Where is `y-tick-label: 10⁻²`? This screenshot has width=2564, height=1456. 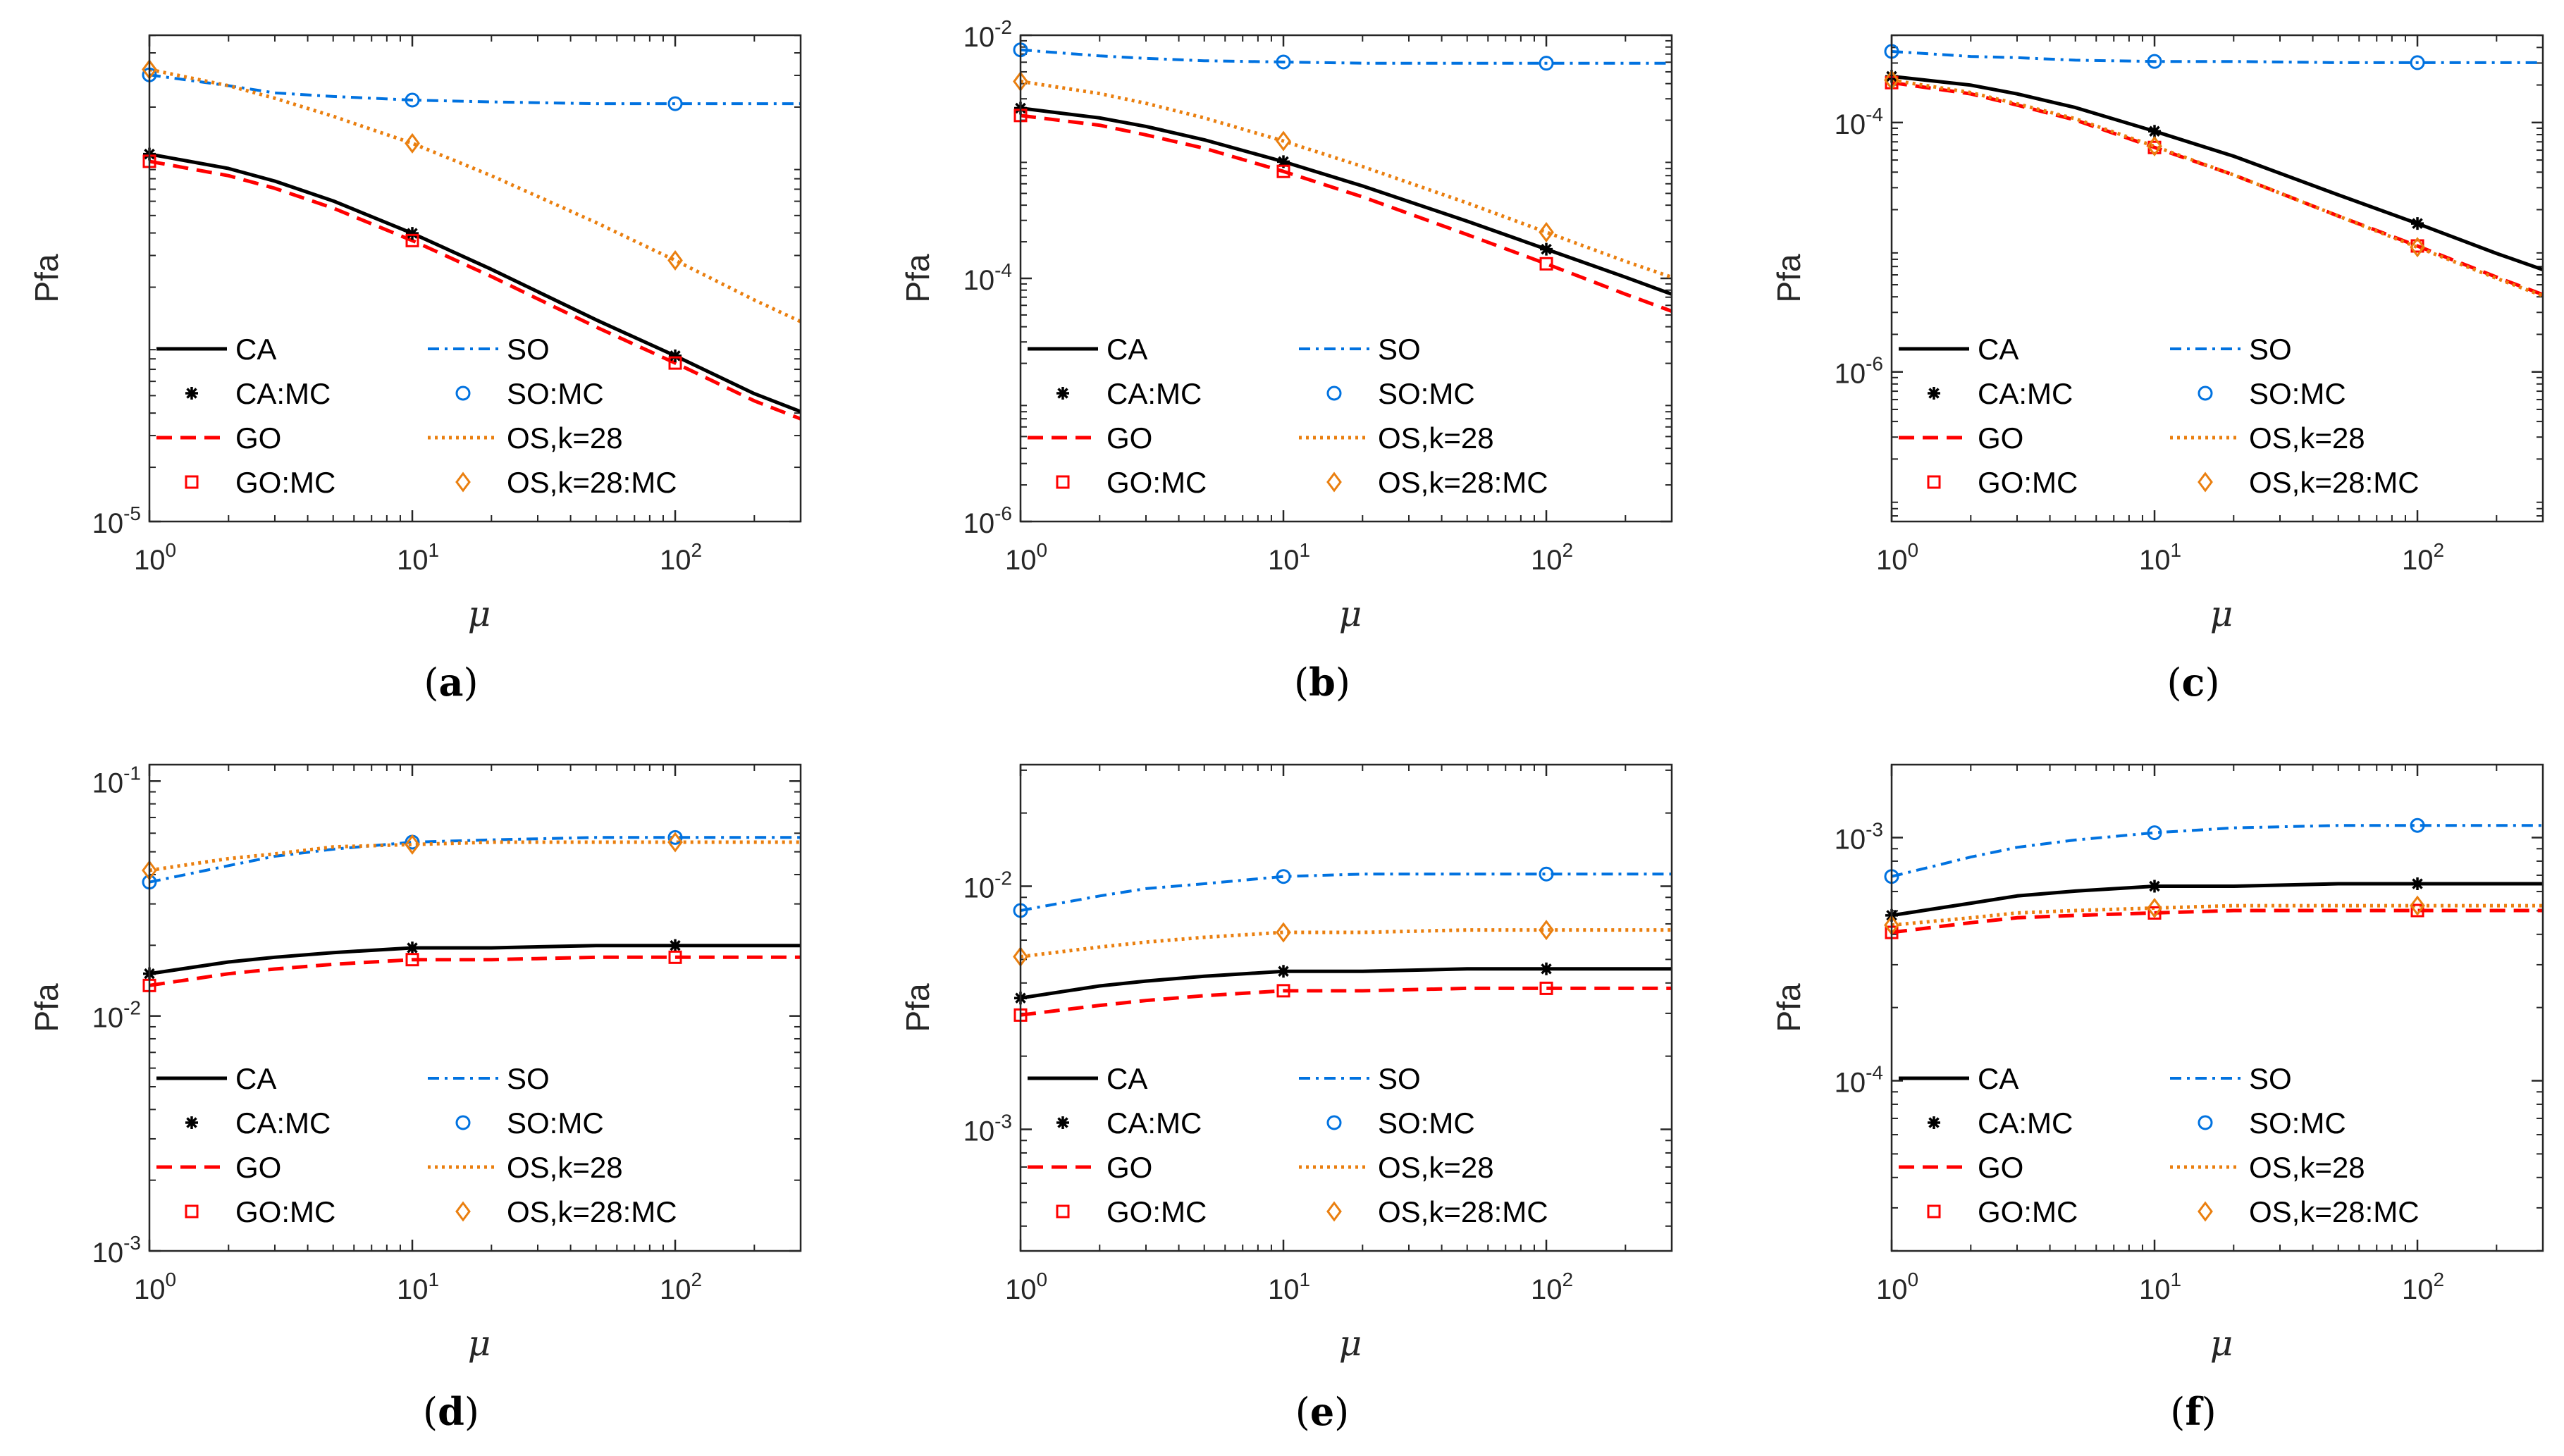 y-tick-label: 10⁻² is located at coordinates (987, 34).